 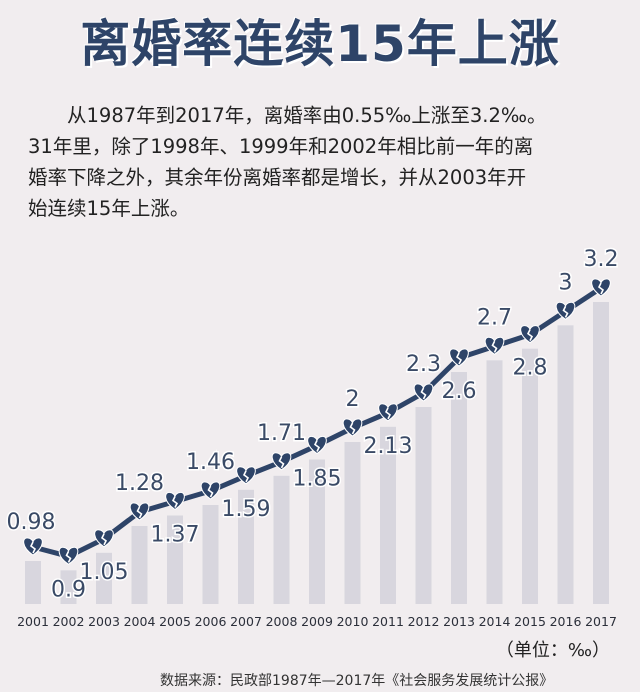 I want to click on x-tick-label: 2010, so click(x=353, y=621).